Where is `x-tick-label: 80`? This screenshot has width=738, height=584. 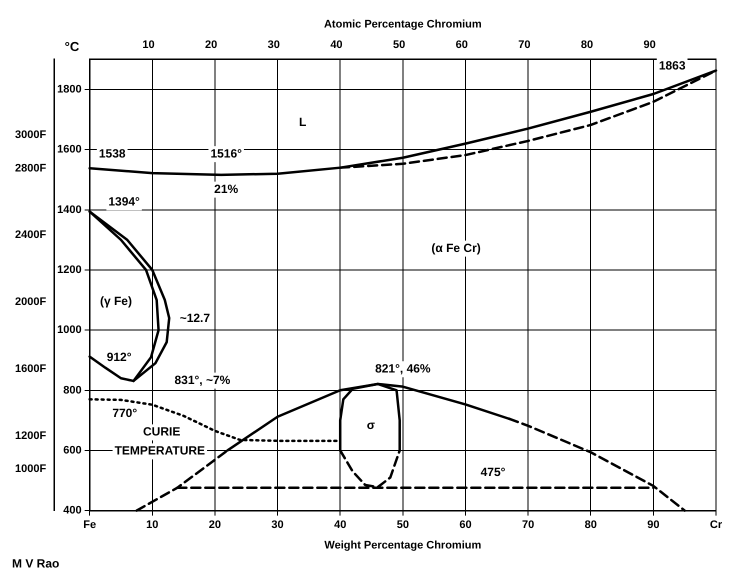
x-tick-label: 80 is located at coordinates (590, 525).